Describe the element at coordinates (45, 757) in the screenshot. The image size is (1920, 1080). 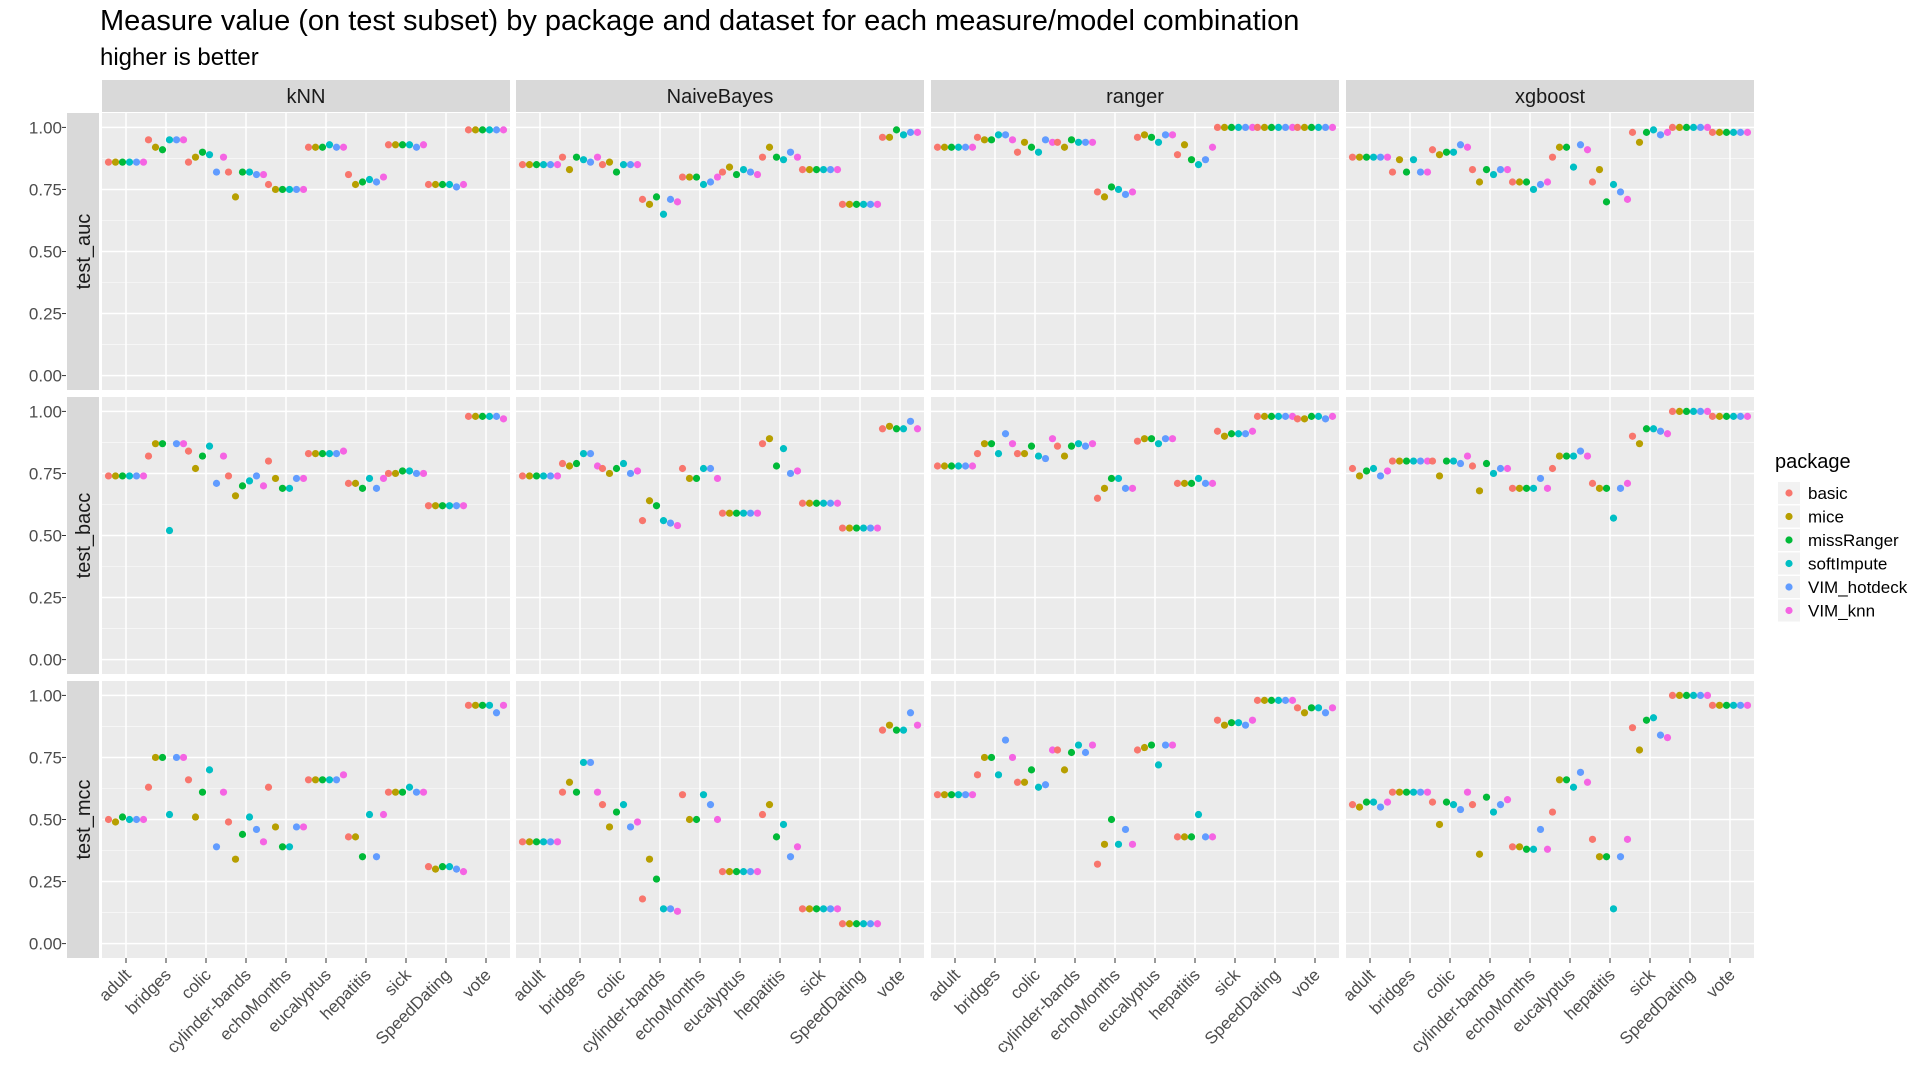
I see `y-tick-label: 0.75` at that location.